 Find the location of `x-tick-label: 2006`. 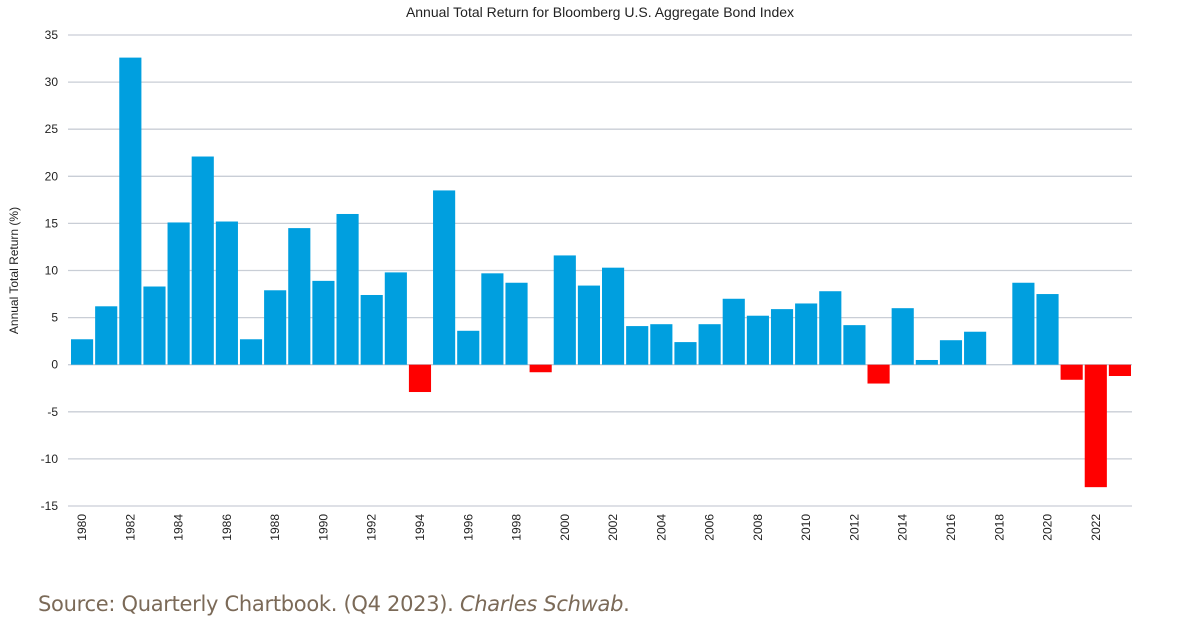

x-tick-label: 2006 is located at coordinates (710, 527).